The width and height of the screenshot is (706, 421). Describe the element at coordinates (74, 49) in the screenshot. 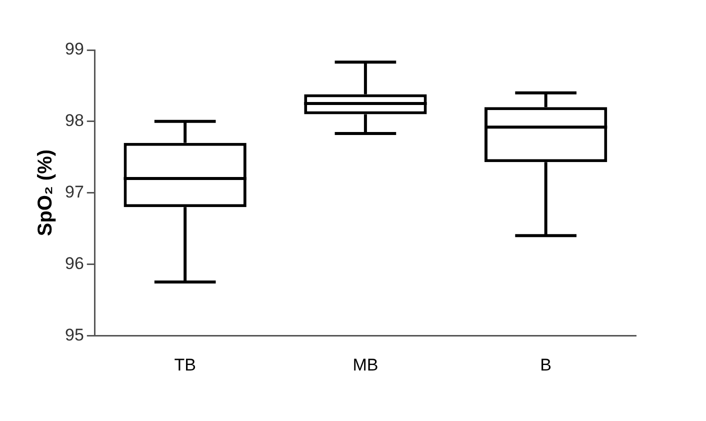

I see `y-tick-label: 99` at that location.